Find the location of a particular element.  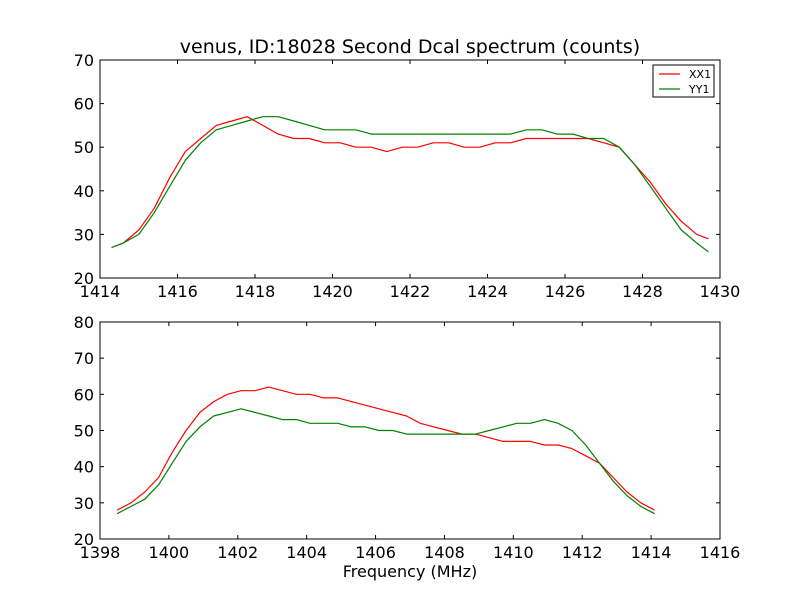

bottom-x-tick-label: 1402 is located at coordinates (237, 552).